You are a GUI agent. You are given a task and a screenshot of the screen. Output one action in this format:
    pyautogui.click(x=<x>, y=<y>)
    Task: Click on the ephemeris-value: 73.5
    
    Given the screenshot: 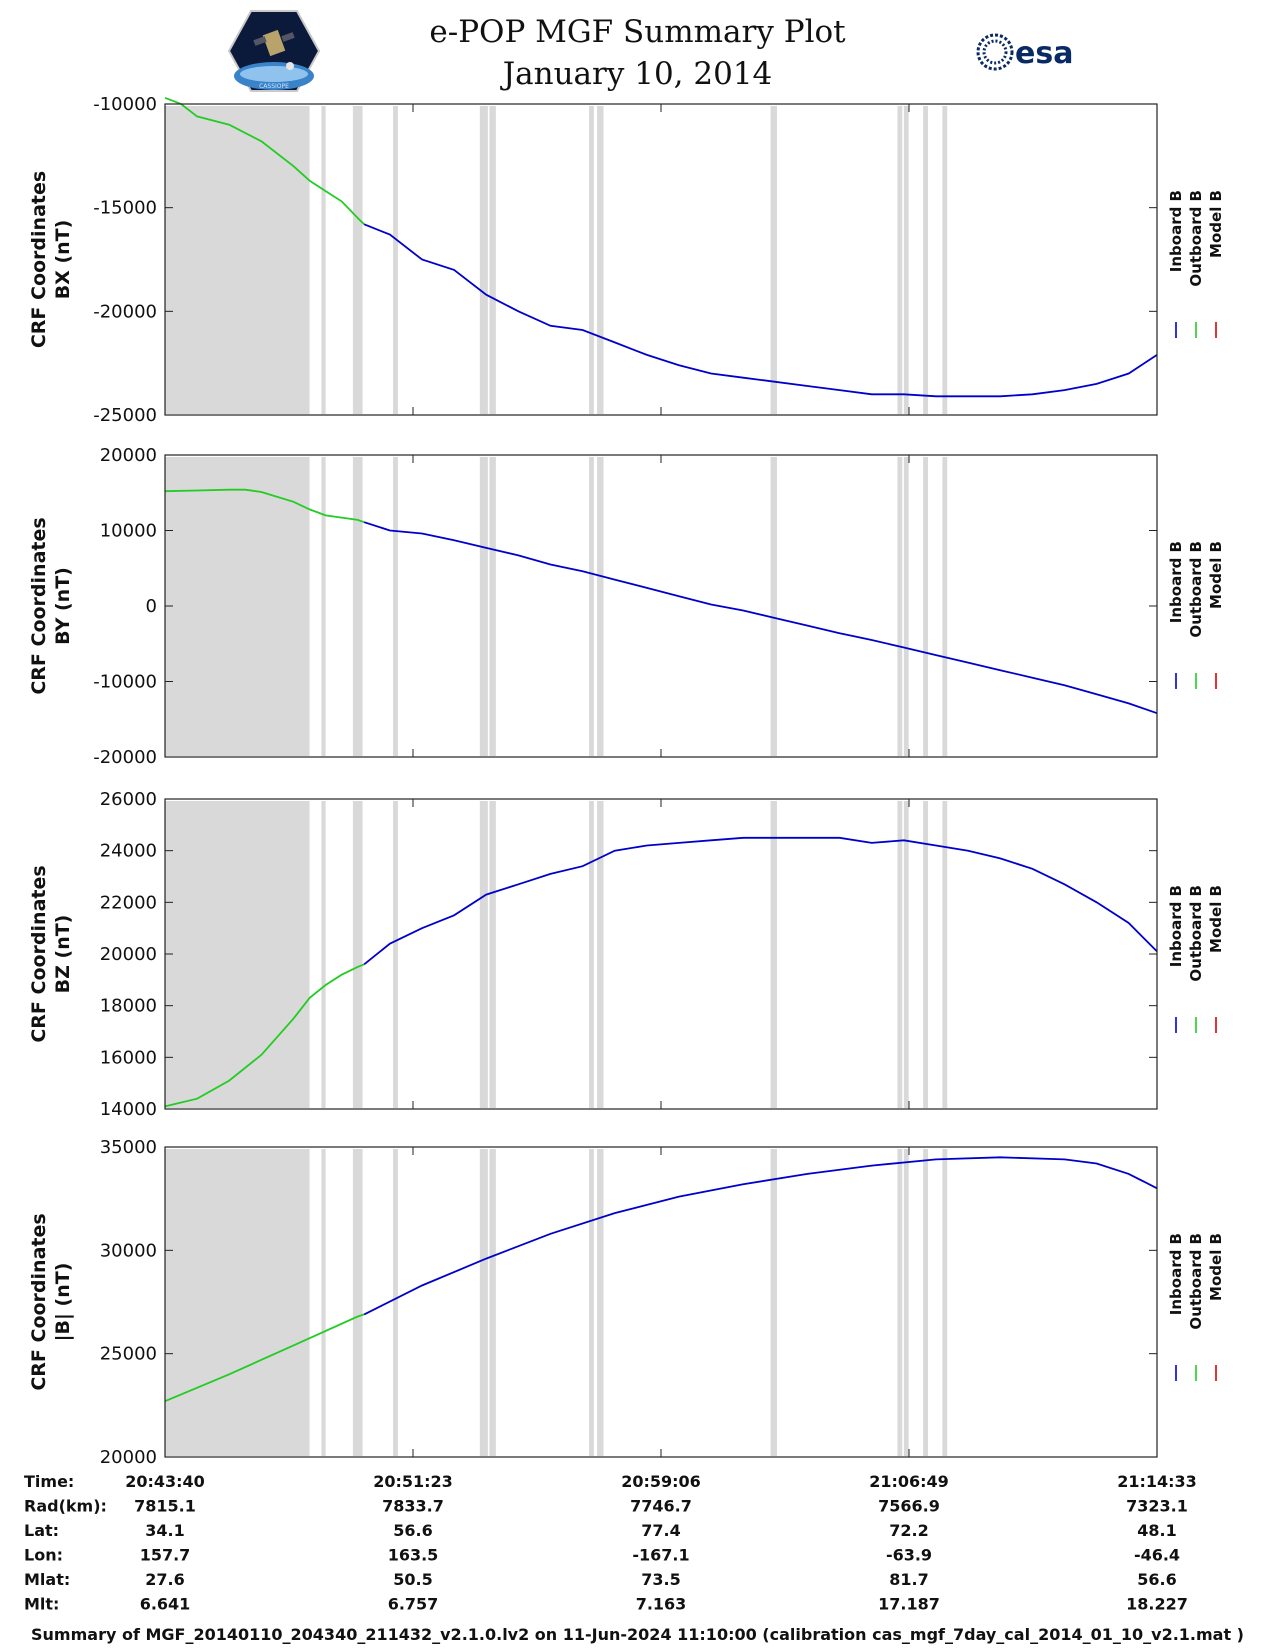 What is the action you would take?
    pyautogui.click(x=660, y=1579)
    